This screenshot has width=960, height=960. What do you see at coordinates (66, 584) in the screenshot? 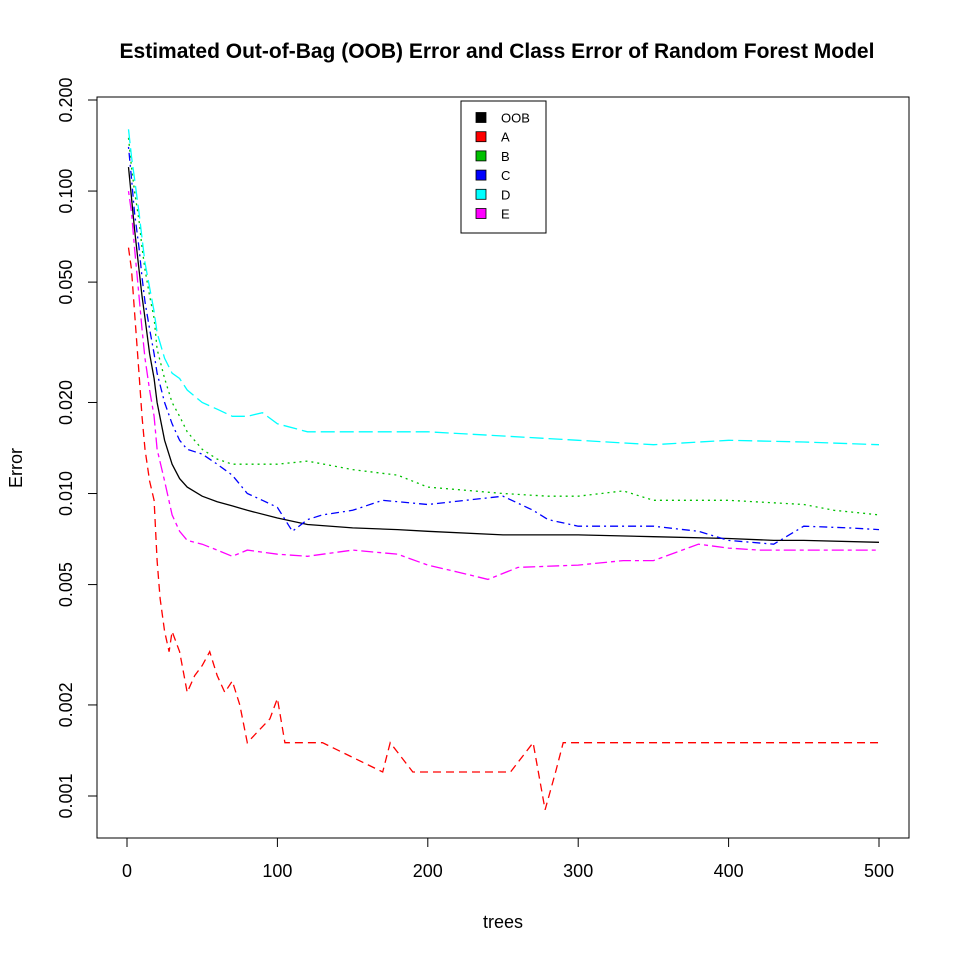
I see `y-tick-label: 0.005` at bounding box center [66, 584].